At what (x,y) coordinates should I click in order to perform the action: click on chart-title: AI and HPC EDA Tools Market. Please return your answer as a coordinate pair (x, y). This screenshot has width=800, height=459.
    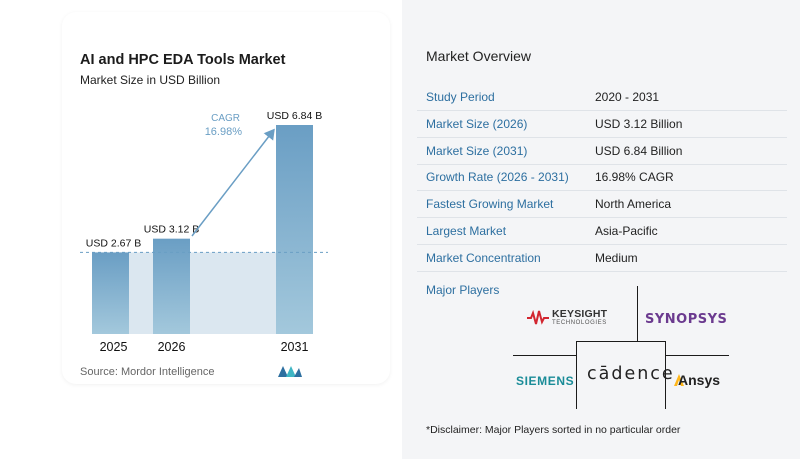
    Looking at the image, I should click on (183, 60).